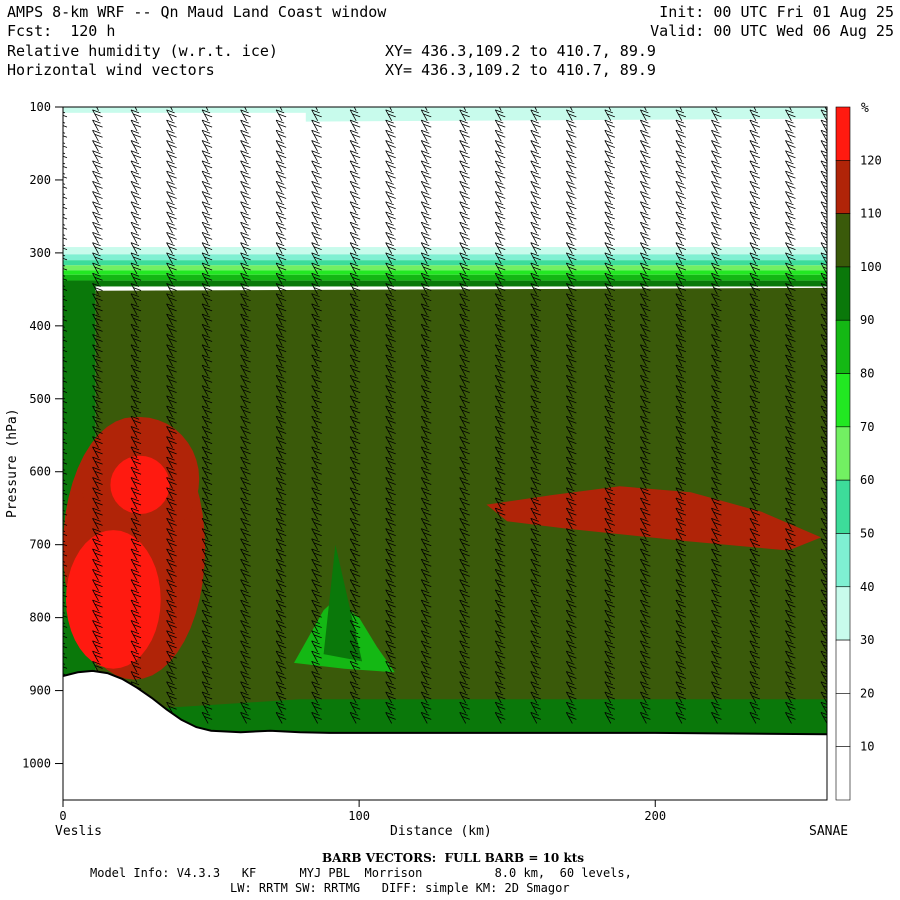  What do you see at coordinates (643, 452) in the screenshot?
I see `wind-barb-c16-l34` at bounding box center [643, 452].